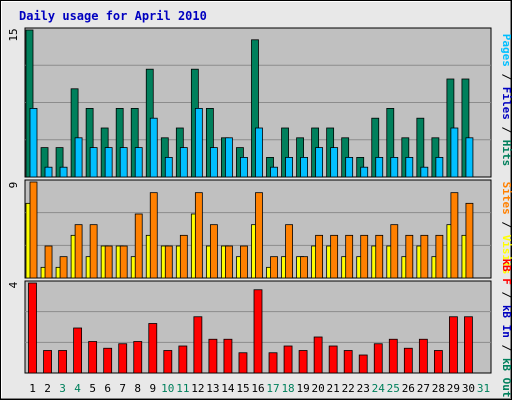  I want to click on x-label-day-17: 17, so click(272, 388).